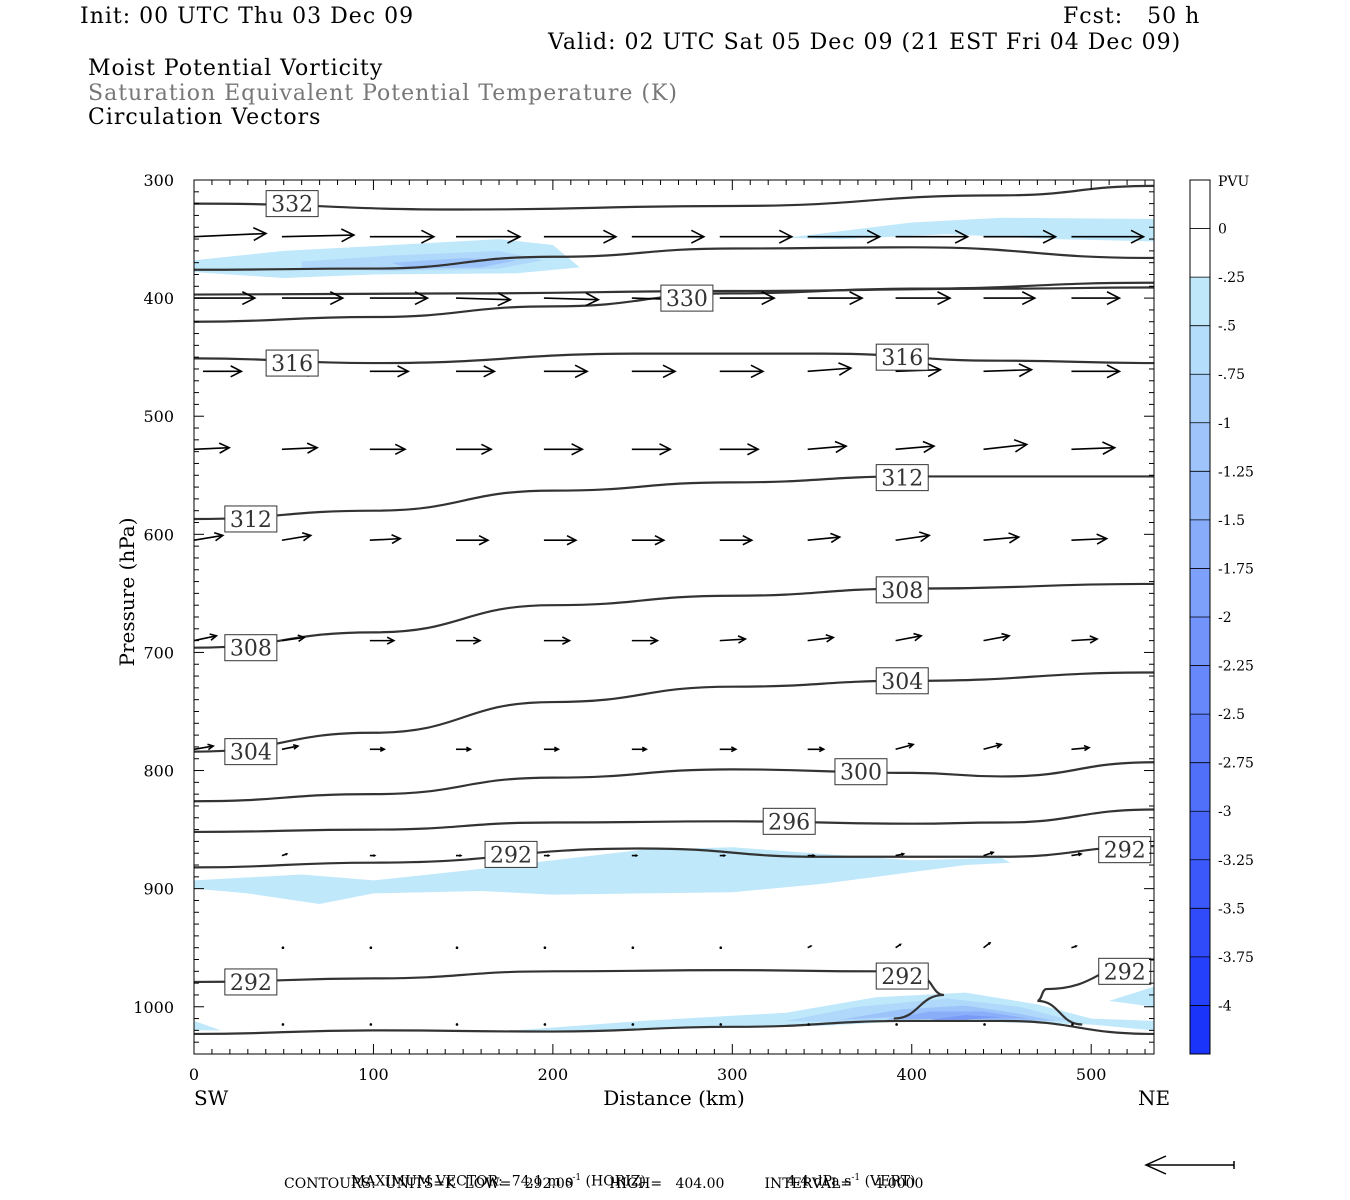 The image size is (1350, 1200). I want to click on y-tick-label: 400, so click(158, 298).